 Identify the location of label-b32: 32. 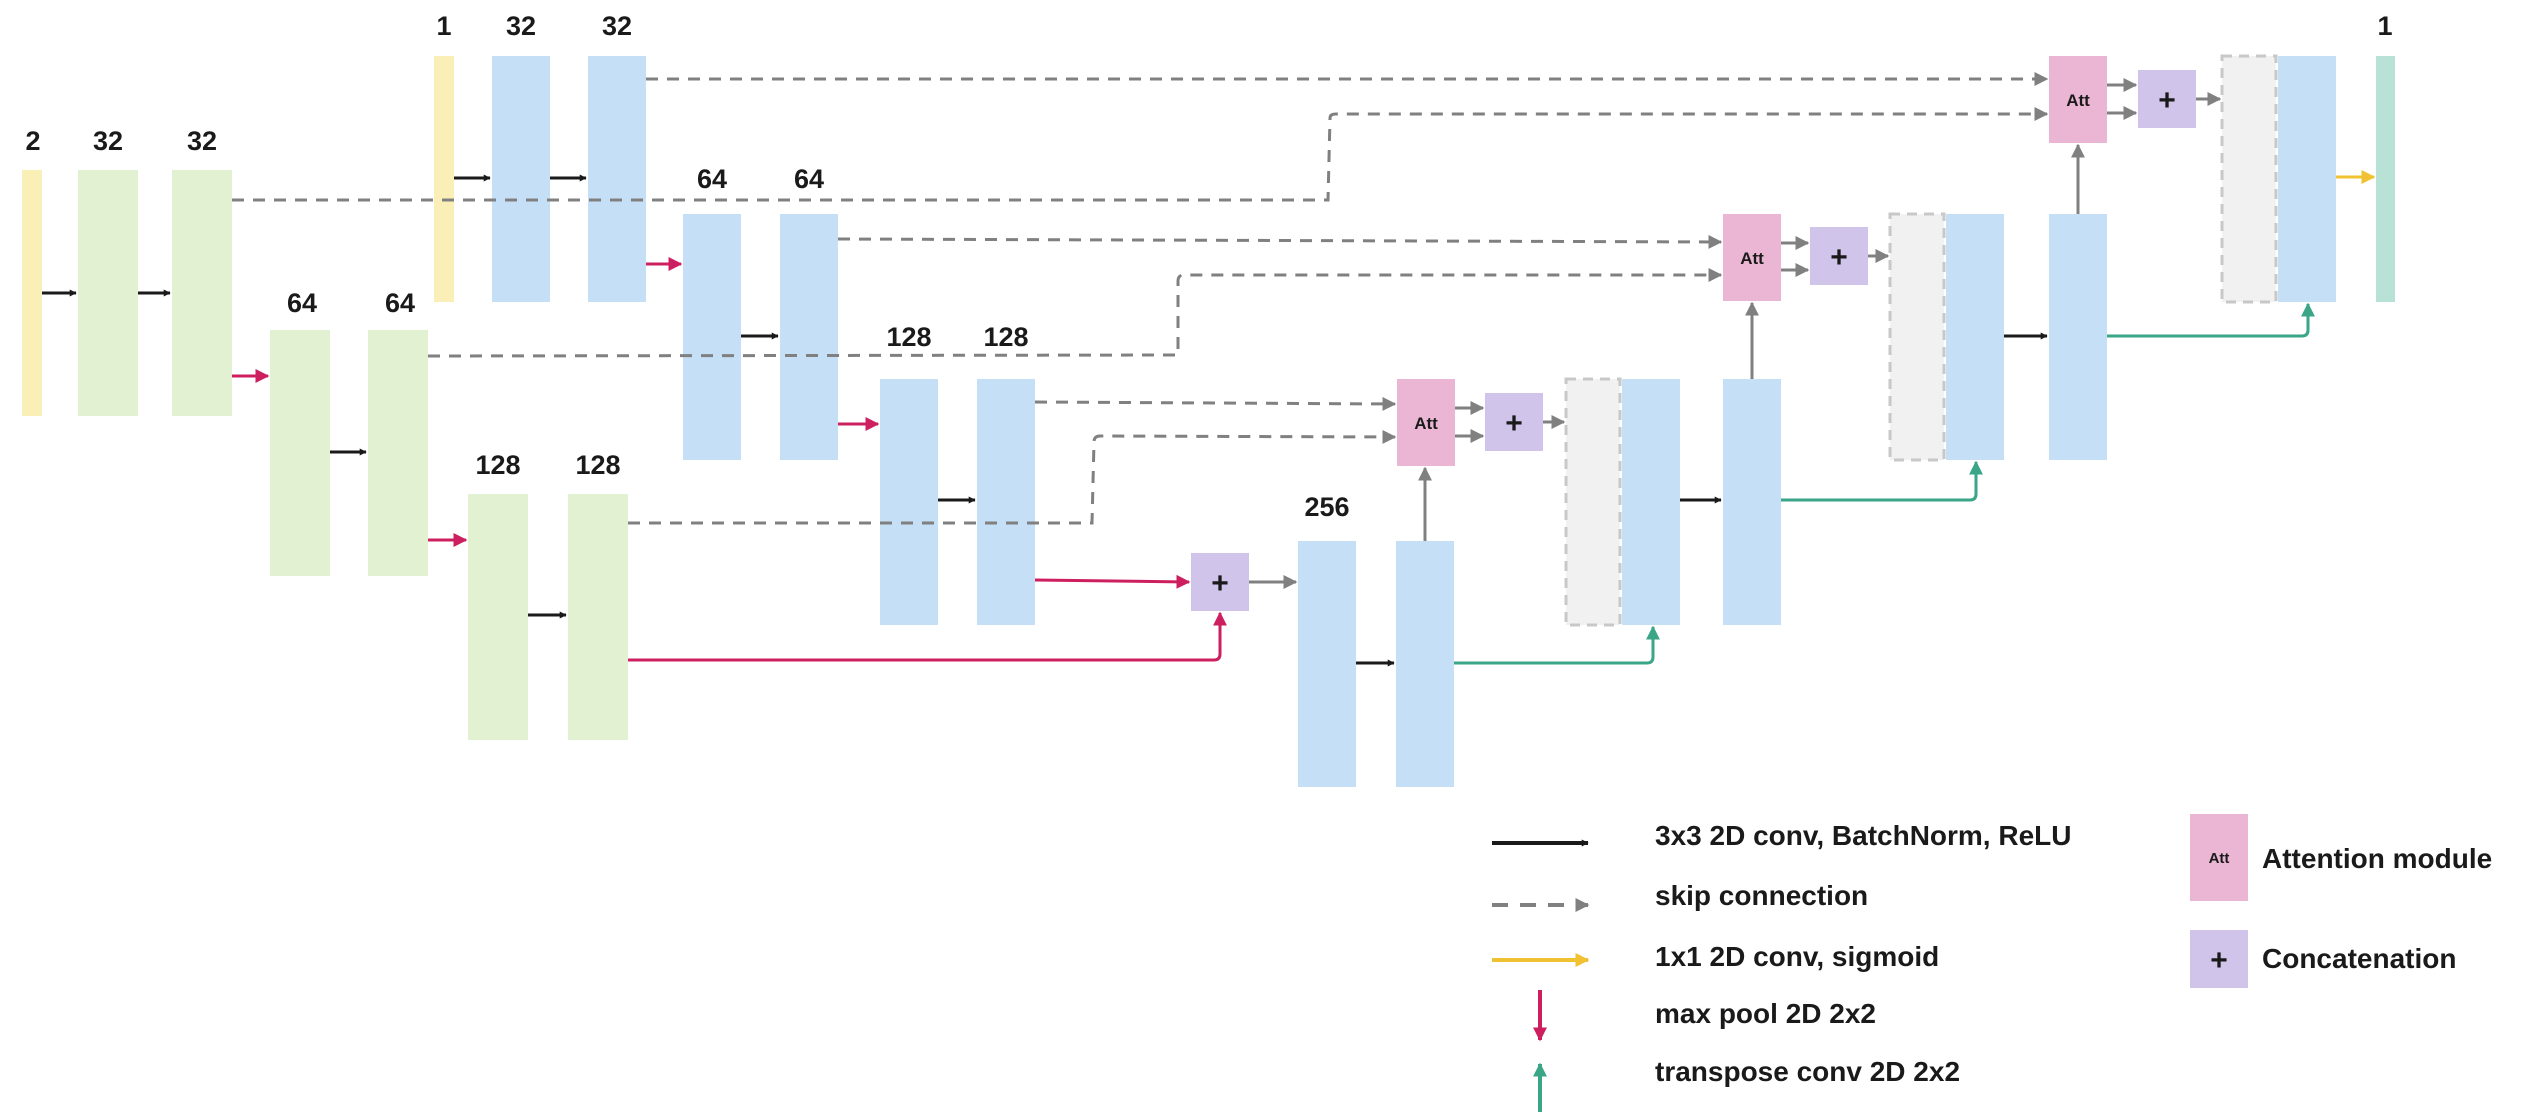
(202, 141).